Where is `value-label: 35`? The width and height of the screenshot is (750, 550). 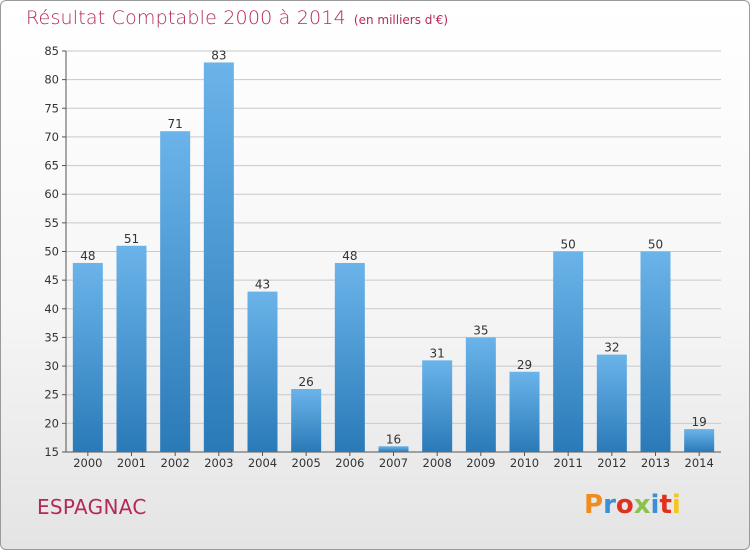
value-label: 35 is located at coordinates (480, 330).